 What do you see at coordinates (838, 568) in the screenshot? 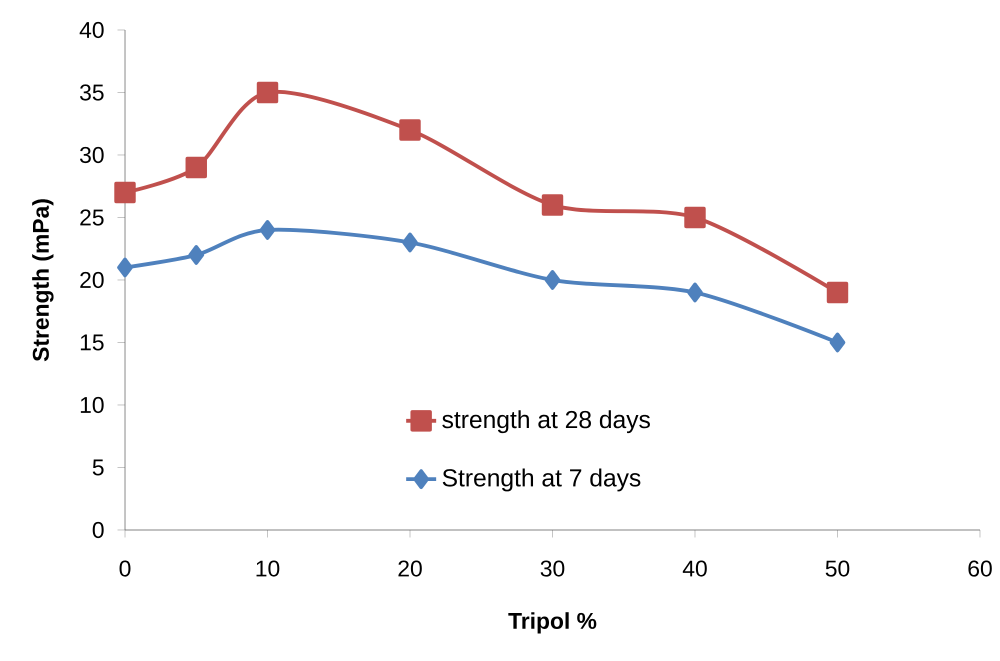
I see `x-tick-label: 50` at bounding box center [838, 568].